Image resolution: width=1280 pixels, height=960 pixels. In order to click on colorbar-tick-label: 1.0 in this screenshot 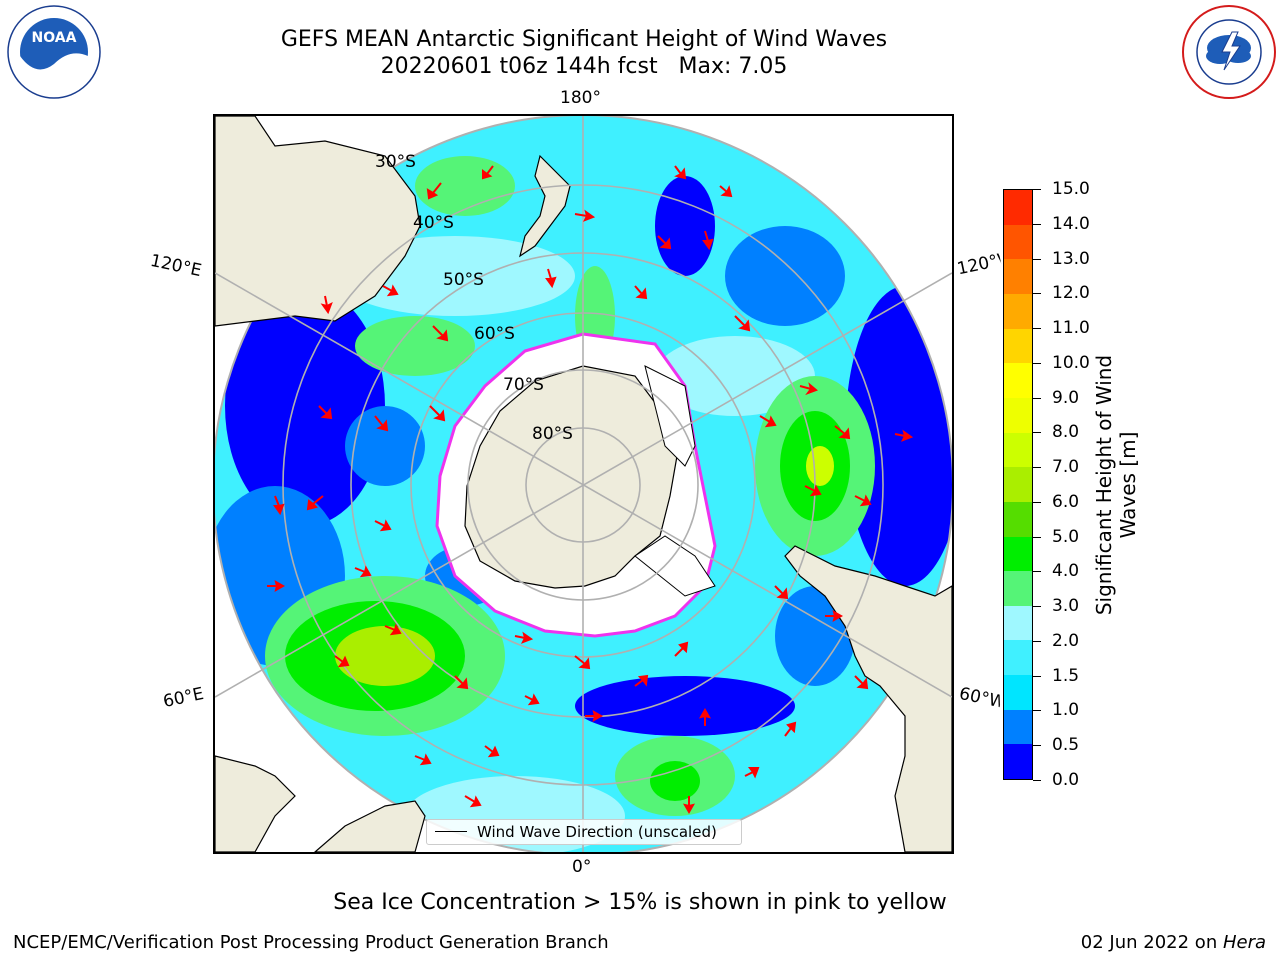, I will do `click(1066, 710)`.